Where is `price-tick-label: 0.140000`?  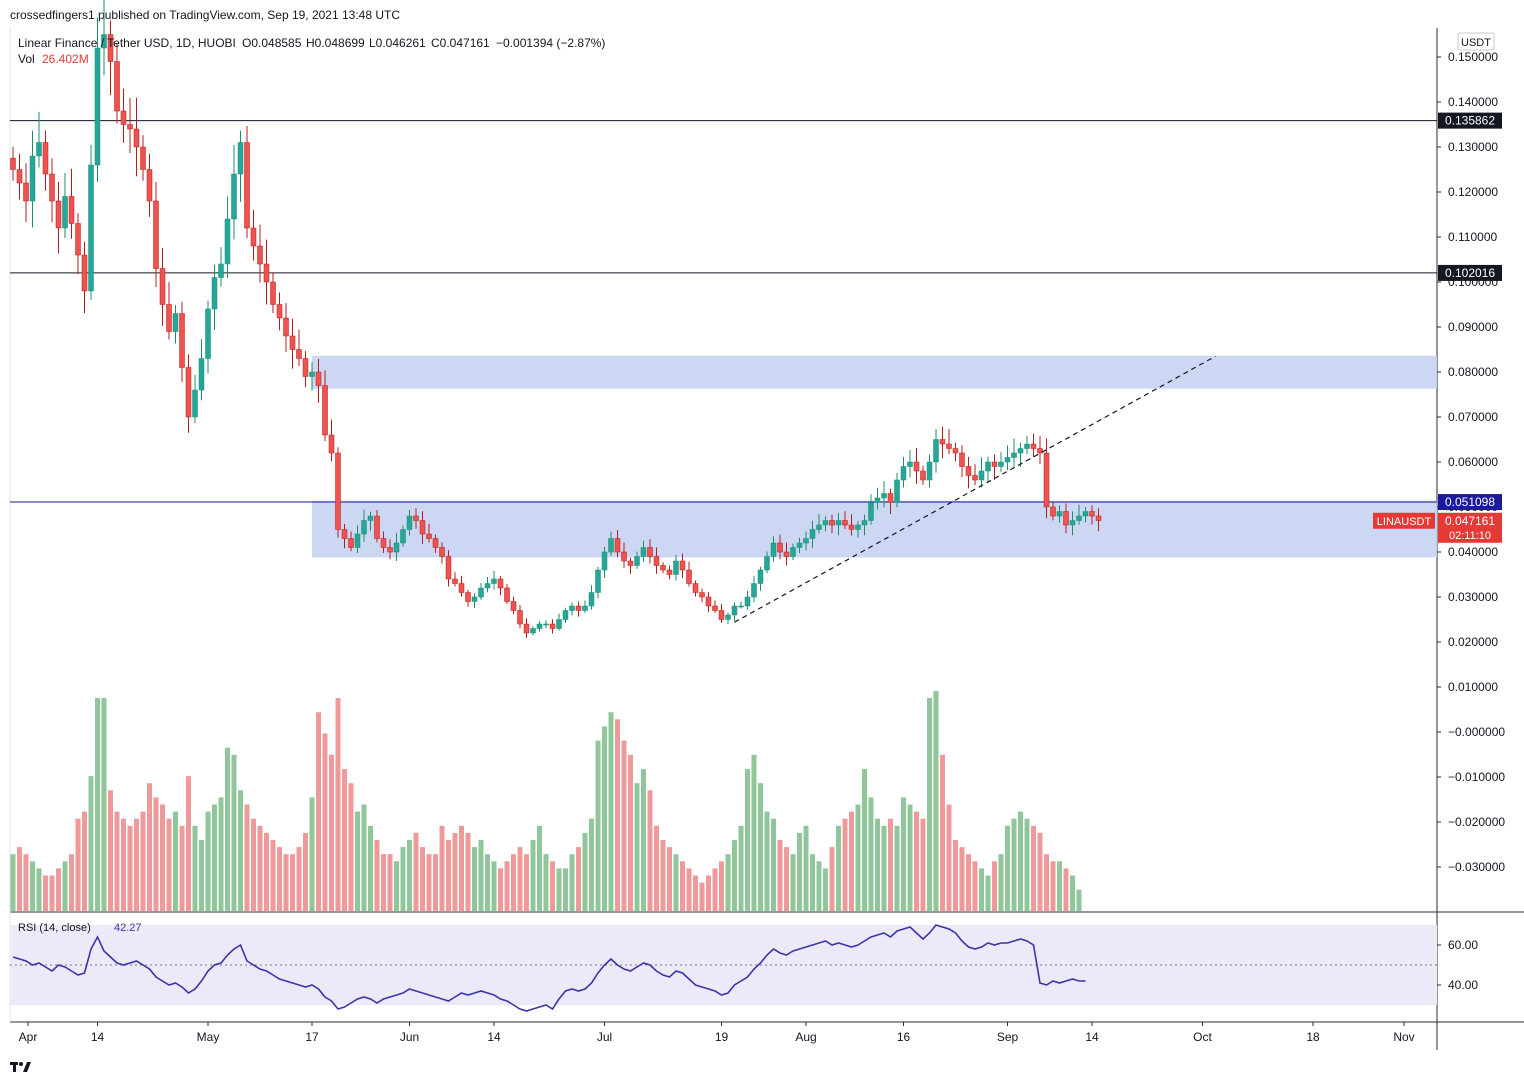
price-tick-label: 0.140000 is located at coordinates (1473, 102).